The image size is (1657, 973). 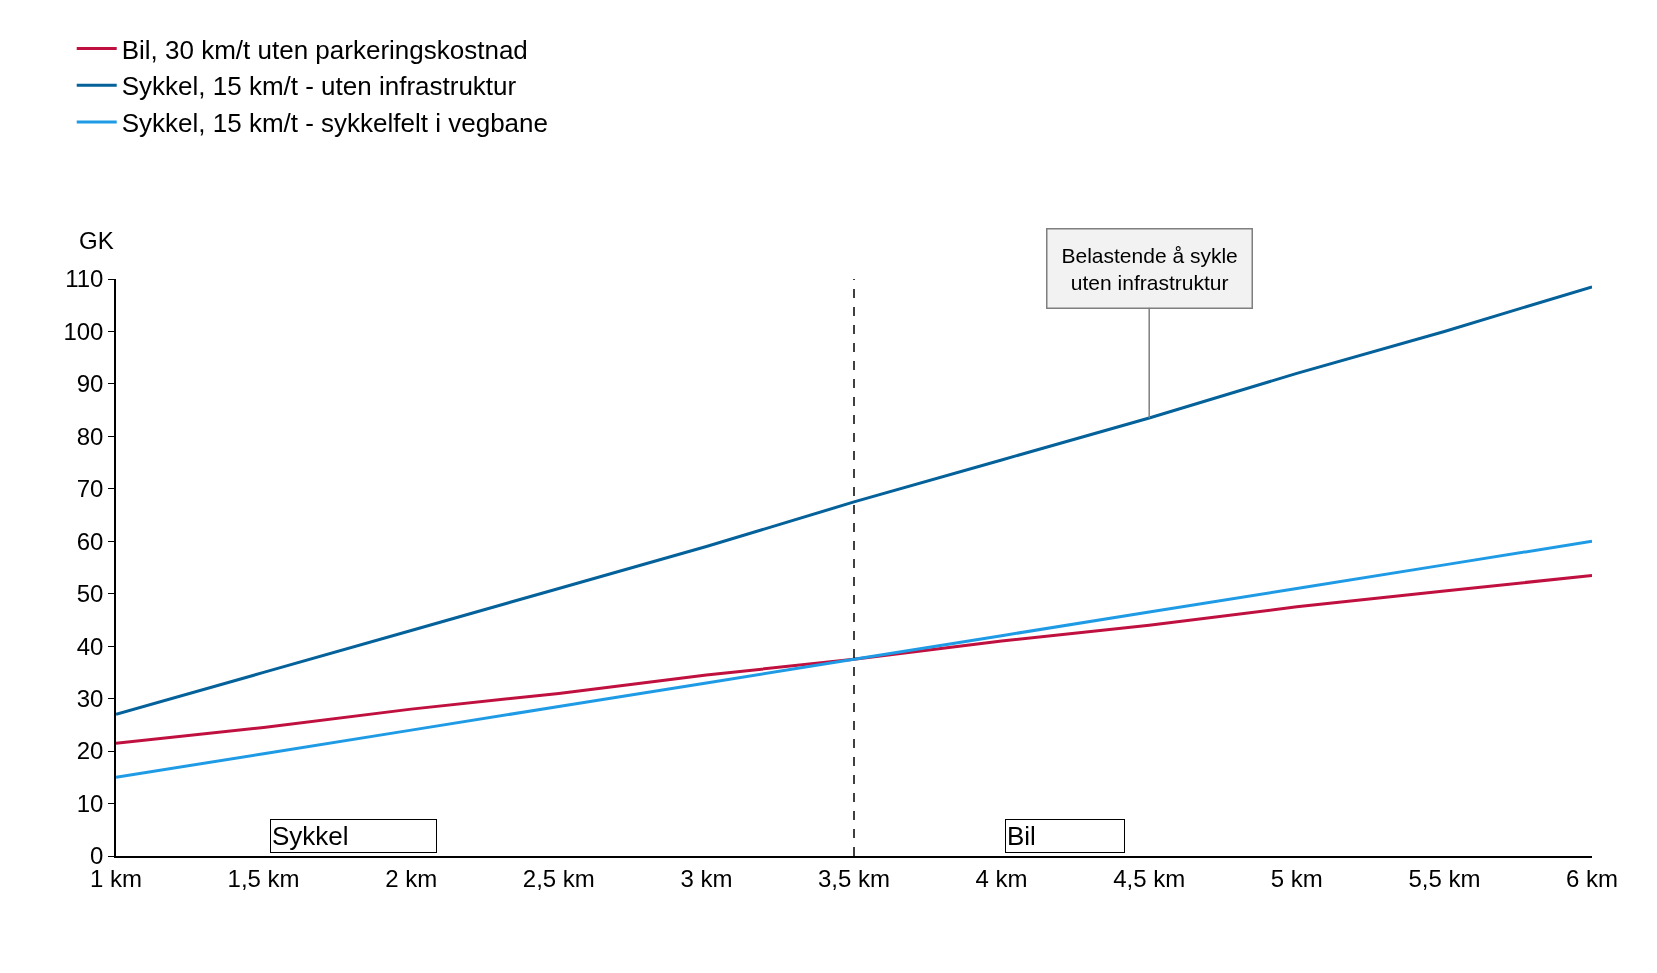 What do you see at coordinates (1296, 878) in the screenshot?
I see `x-tick-label: 5 km` at bounding box center [1296, 878].